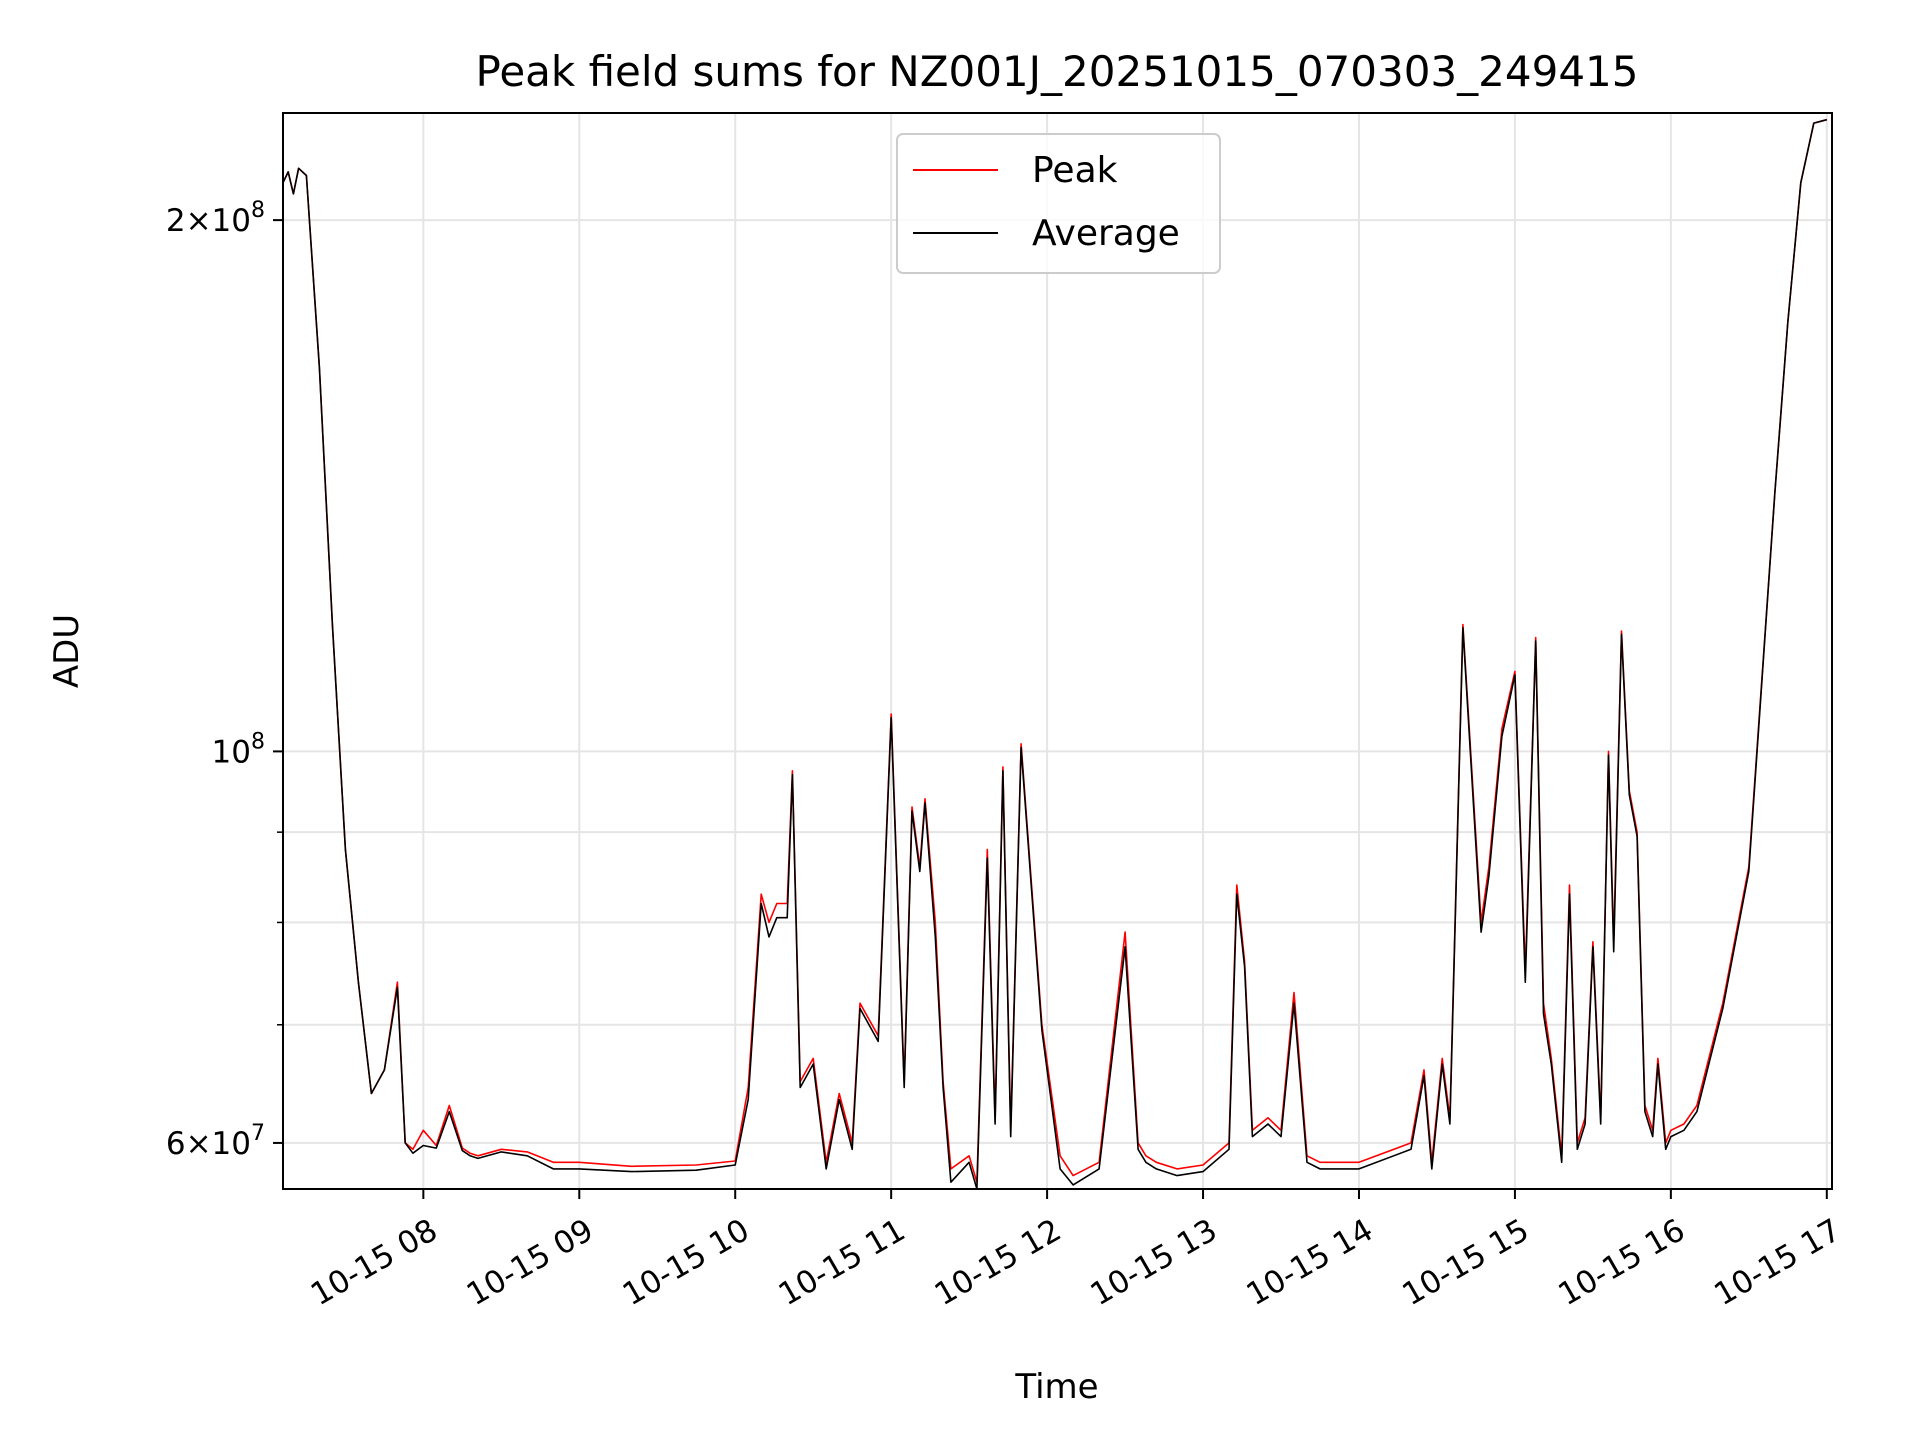 This screenshot has width=1920, height=1440. Describe the element at coordinates (67, 651) in the screenshot. I see `y-axis-title: ADU` at that location.